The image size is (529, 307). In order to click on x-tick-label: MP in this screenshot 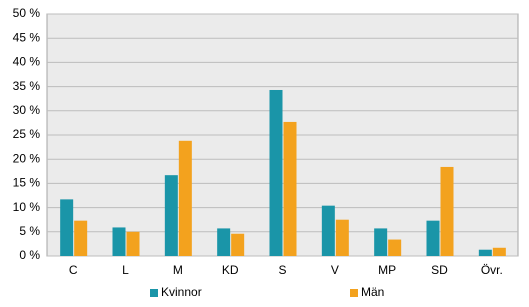, I will do `click(387, 270)`.